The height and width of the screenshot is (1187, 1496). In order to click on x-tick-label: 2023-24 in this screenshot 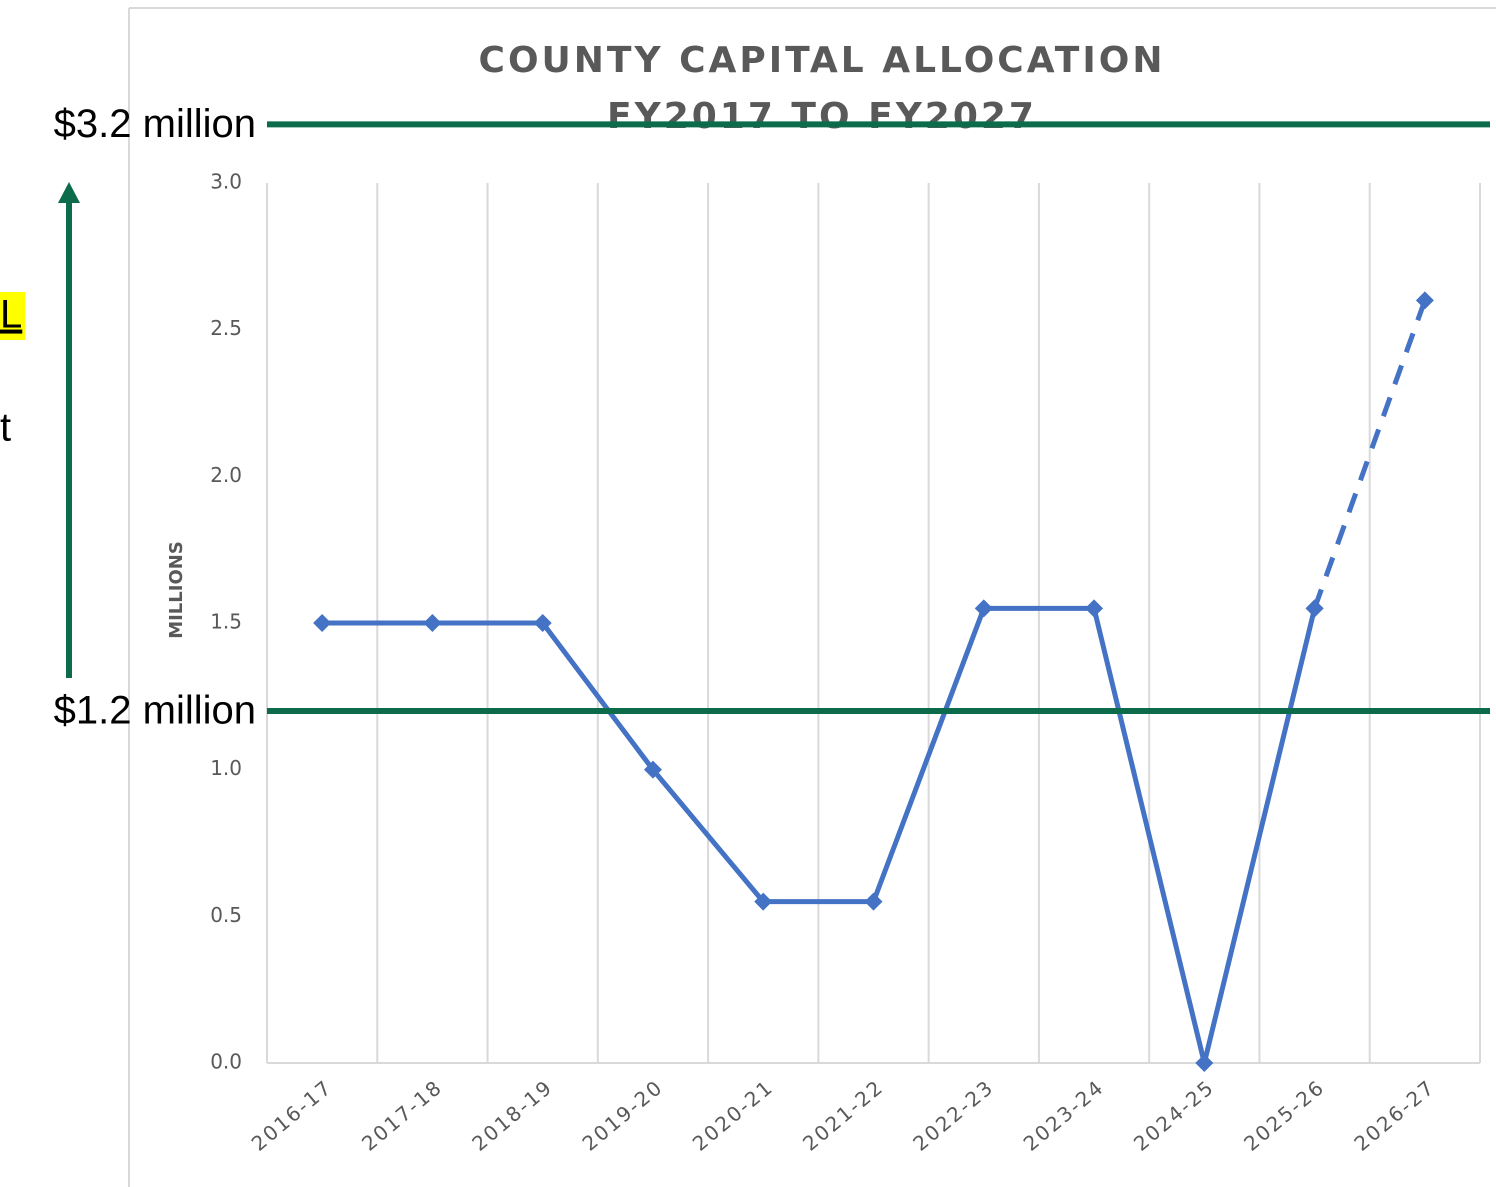, I will do `click(1064, 1115)`.